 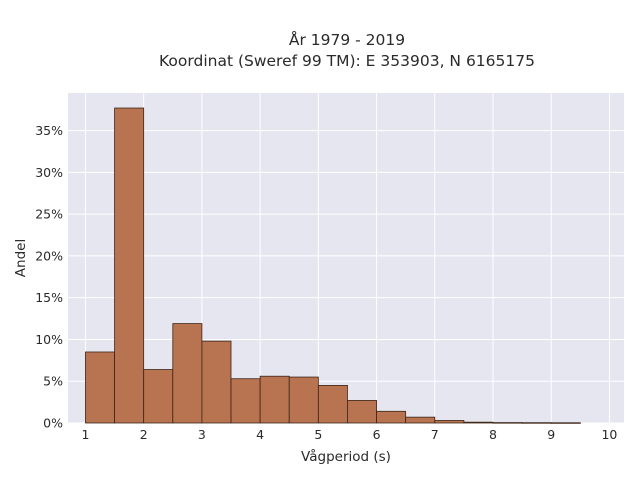 I want to click on x-tick-label: 6, so click(x=377, y=434).